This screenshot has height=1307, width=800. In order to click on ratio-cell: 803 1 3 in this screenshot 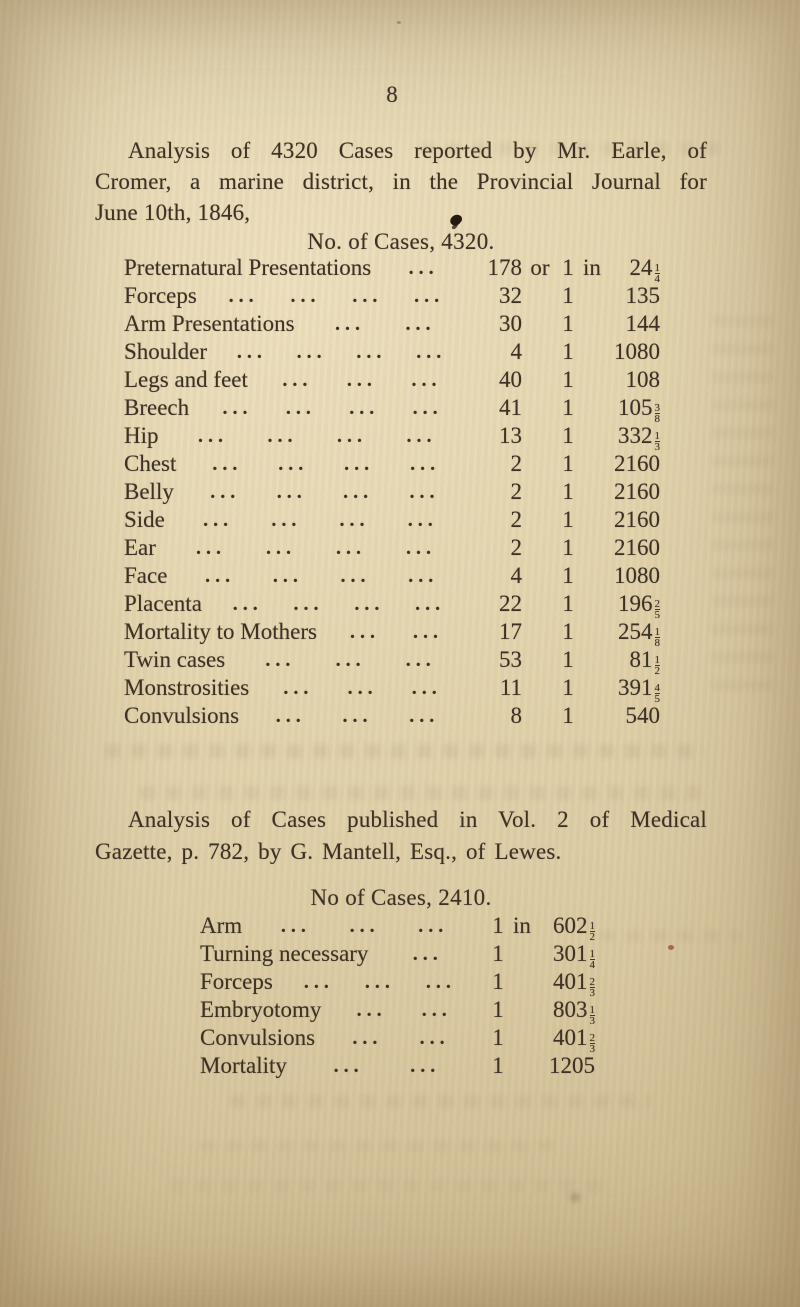, I will do `click(574, 1012)`.